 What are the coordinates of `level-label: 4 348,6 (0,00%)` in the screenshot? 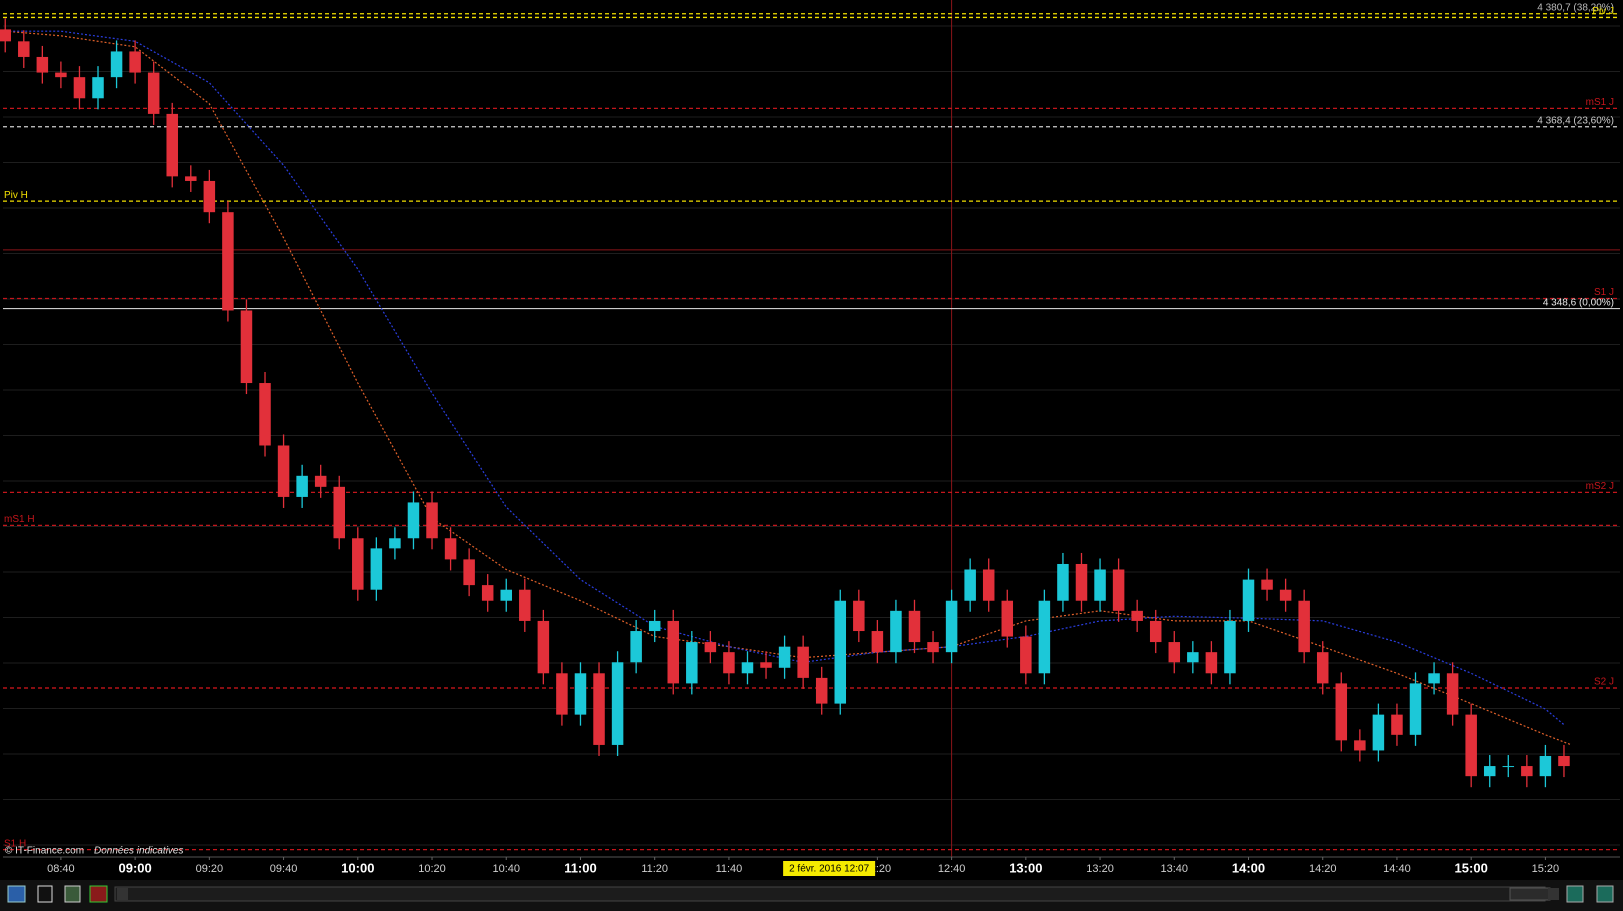 It's located at (1578, 302).